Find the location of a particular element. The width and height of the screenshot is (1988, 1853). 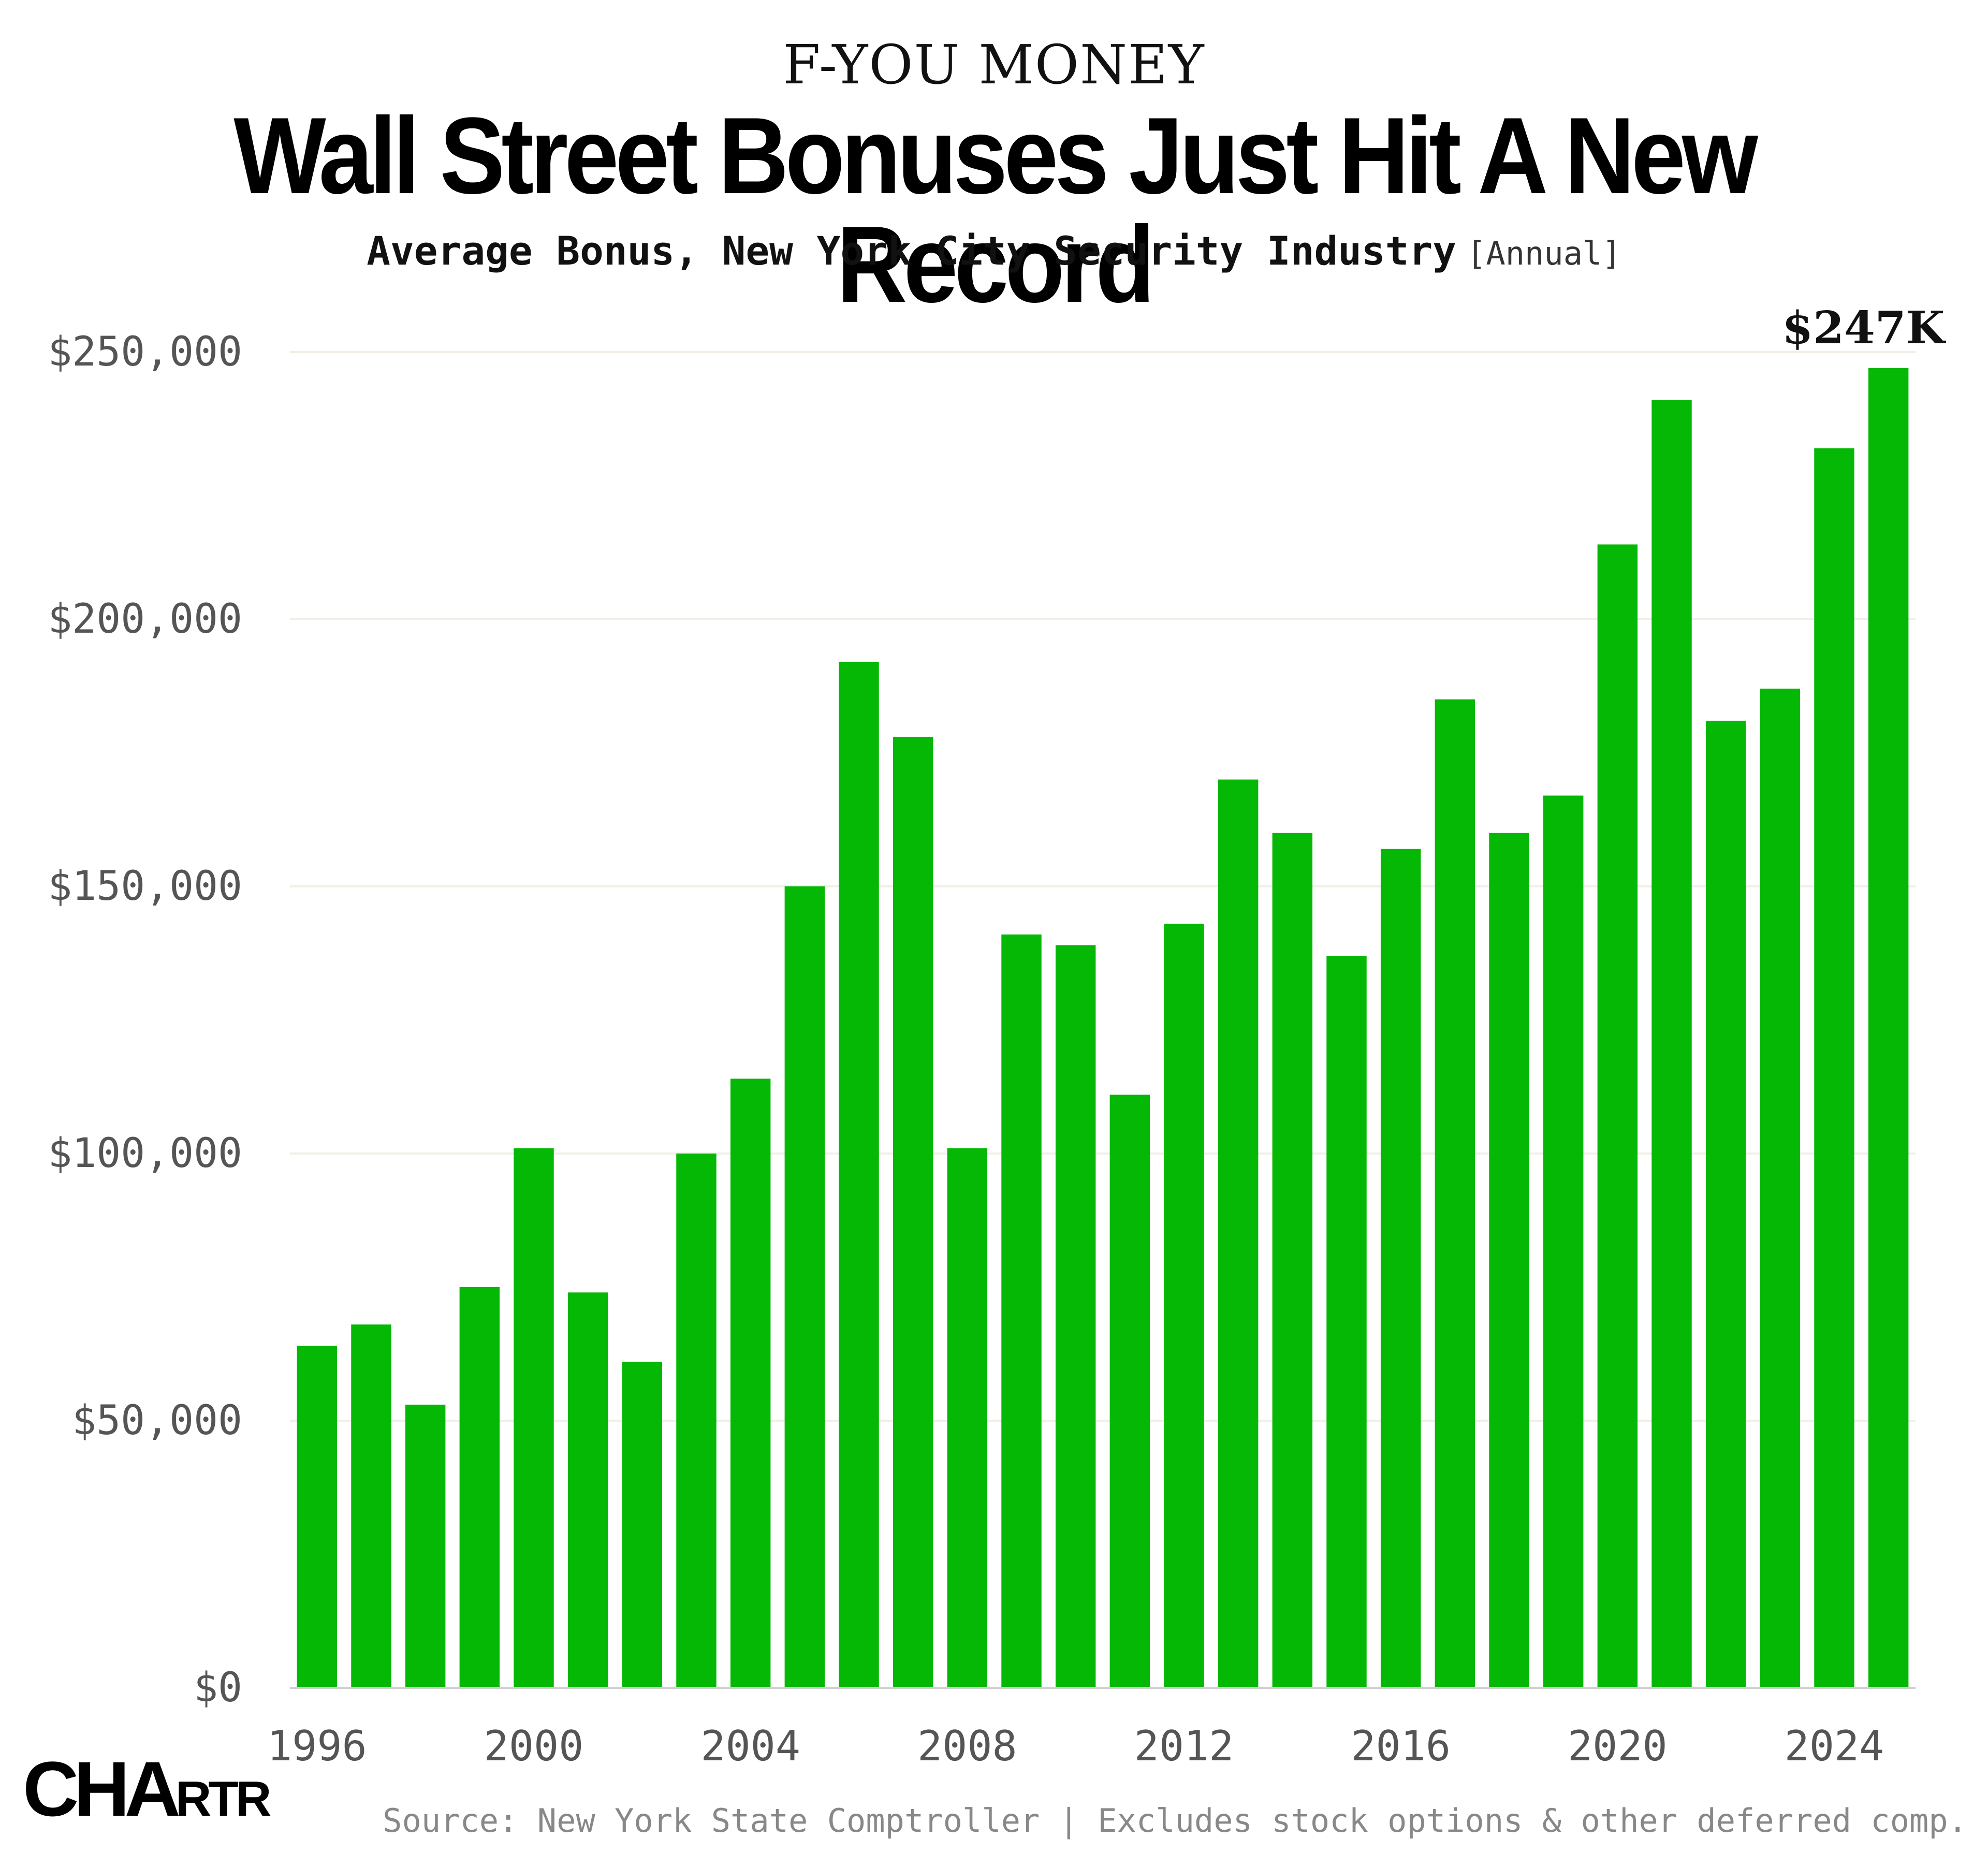

bar-2013 is located at coordinates (1238, 1233).